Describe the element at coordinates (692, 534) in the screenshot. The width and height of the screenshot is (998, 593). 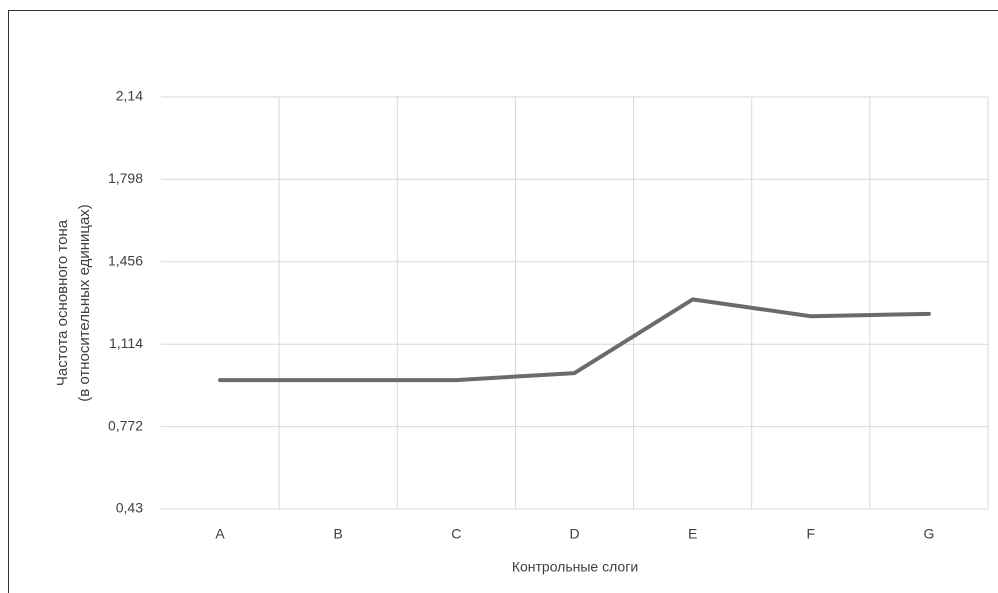
I see `x-tick-label: E` at that location.